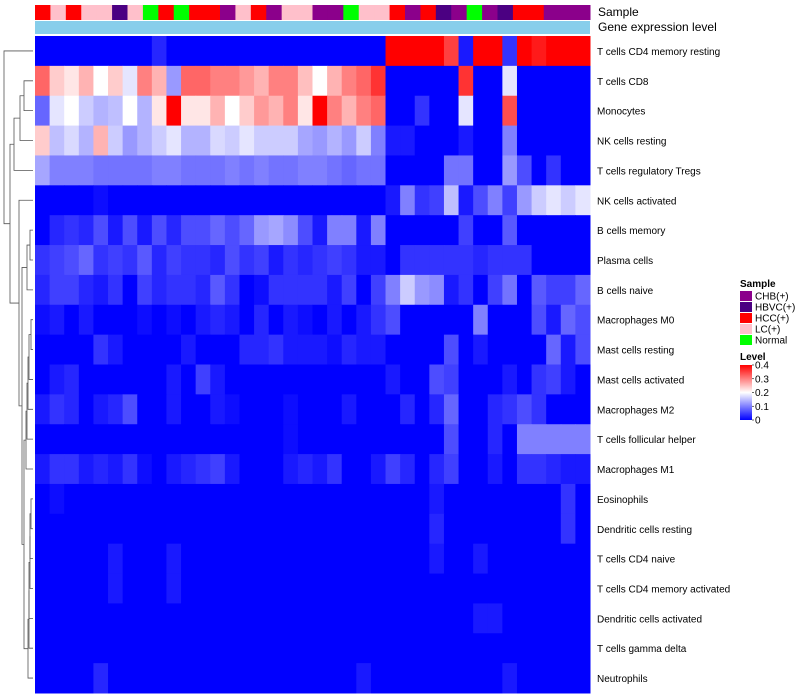 The height and width of the screenshot is (700, 800). What do you see at coordinates (642, 649) in the screenshot?
I see `row-label: T cells gamma delta` at bounding box center [642, 649].